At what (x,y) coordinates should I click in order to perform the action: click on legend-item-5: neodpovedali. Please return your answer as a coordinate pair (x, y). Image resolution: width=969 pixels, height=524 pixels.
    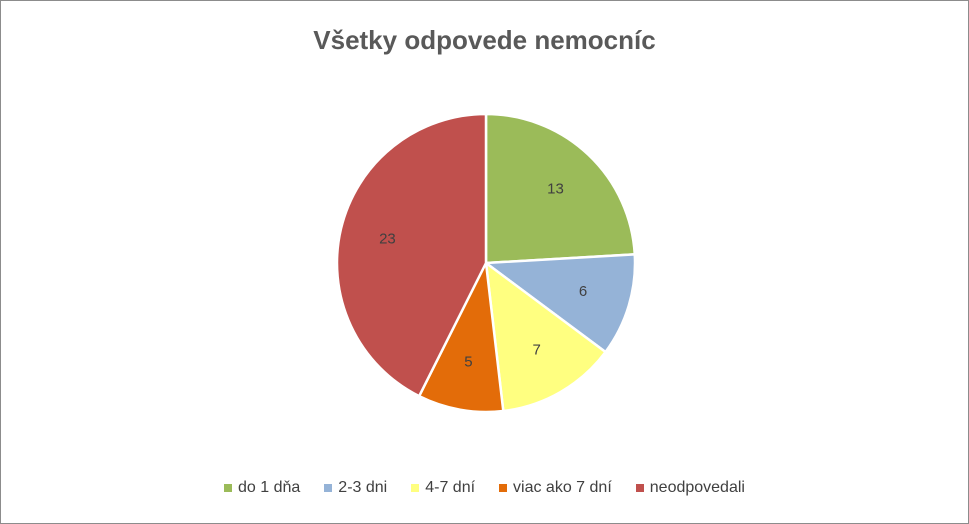
    Looking at the image, I should click on (690, 488).